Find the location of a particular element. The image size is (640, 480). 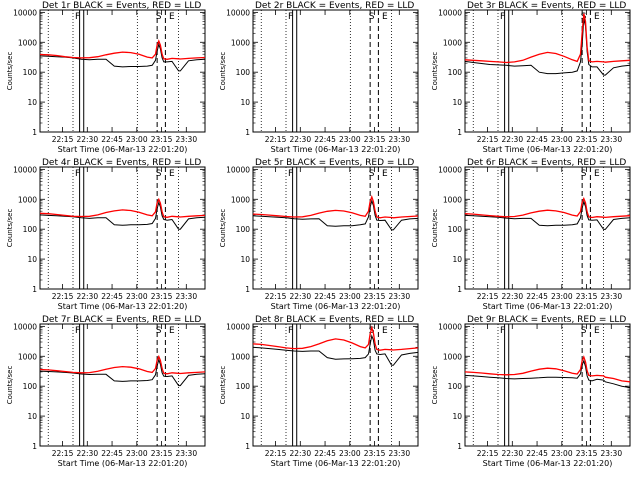

panel-title: Det 4r BLACK = Events, RED = LLD is located at coordinates (121, 163).